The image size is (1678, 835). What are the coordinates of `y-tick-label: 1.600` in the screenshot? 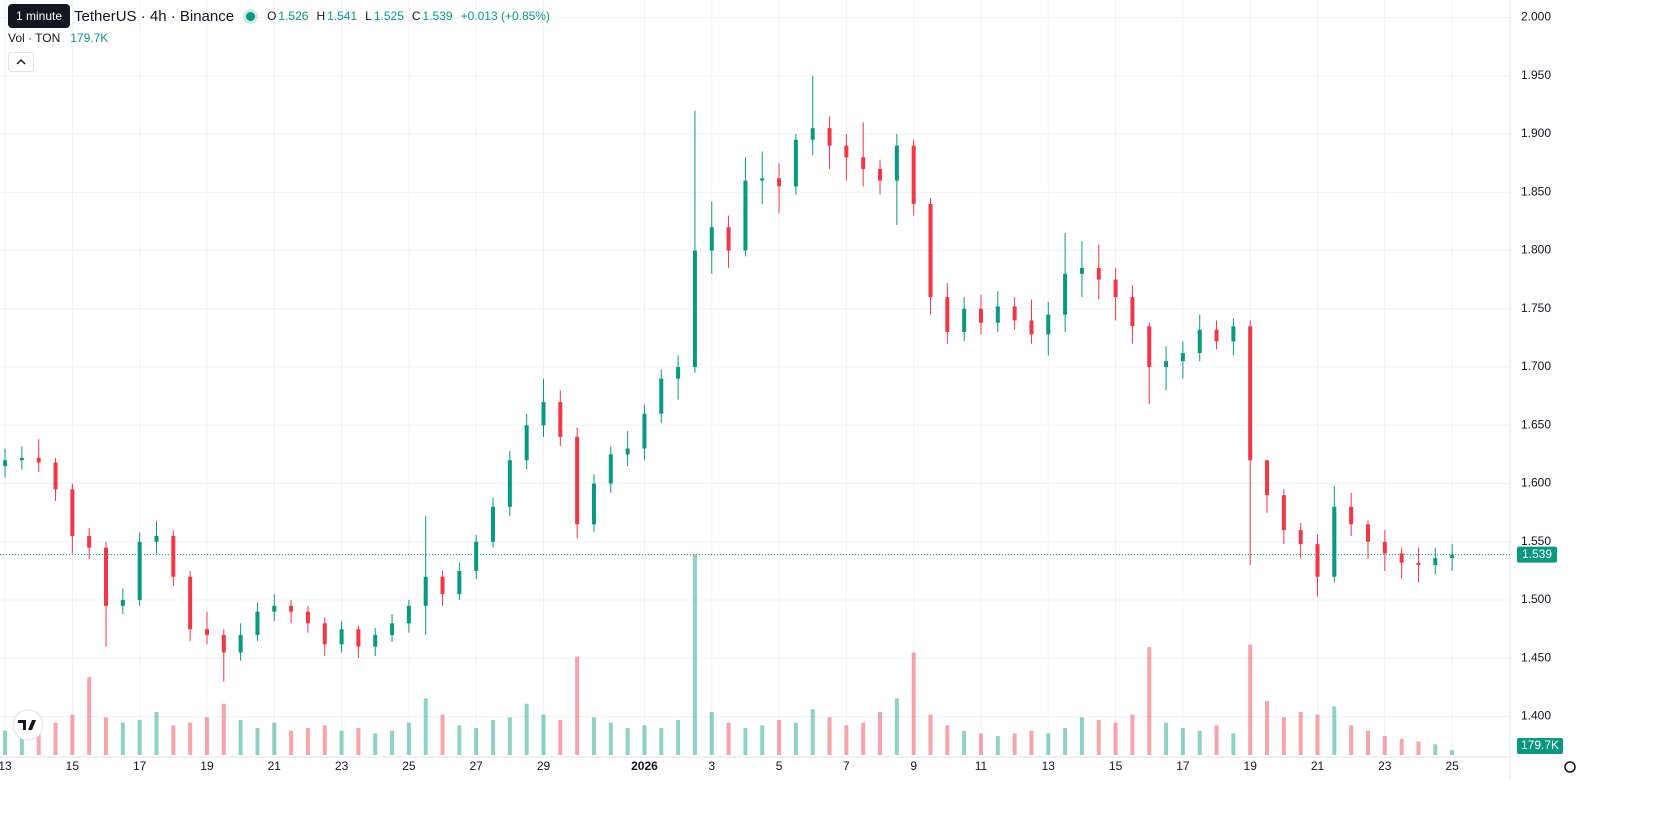 It's located at (1536, 483).